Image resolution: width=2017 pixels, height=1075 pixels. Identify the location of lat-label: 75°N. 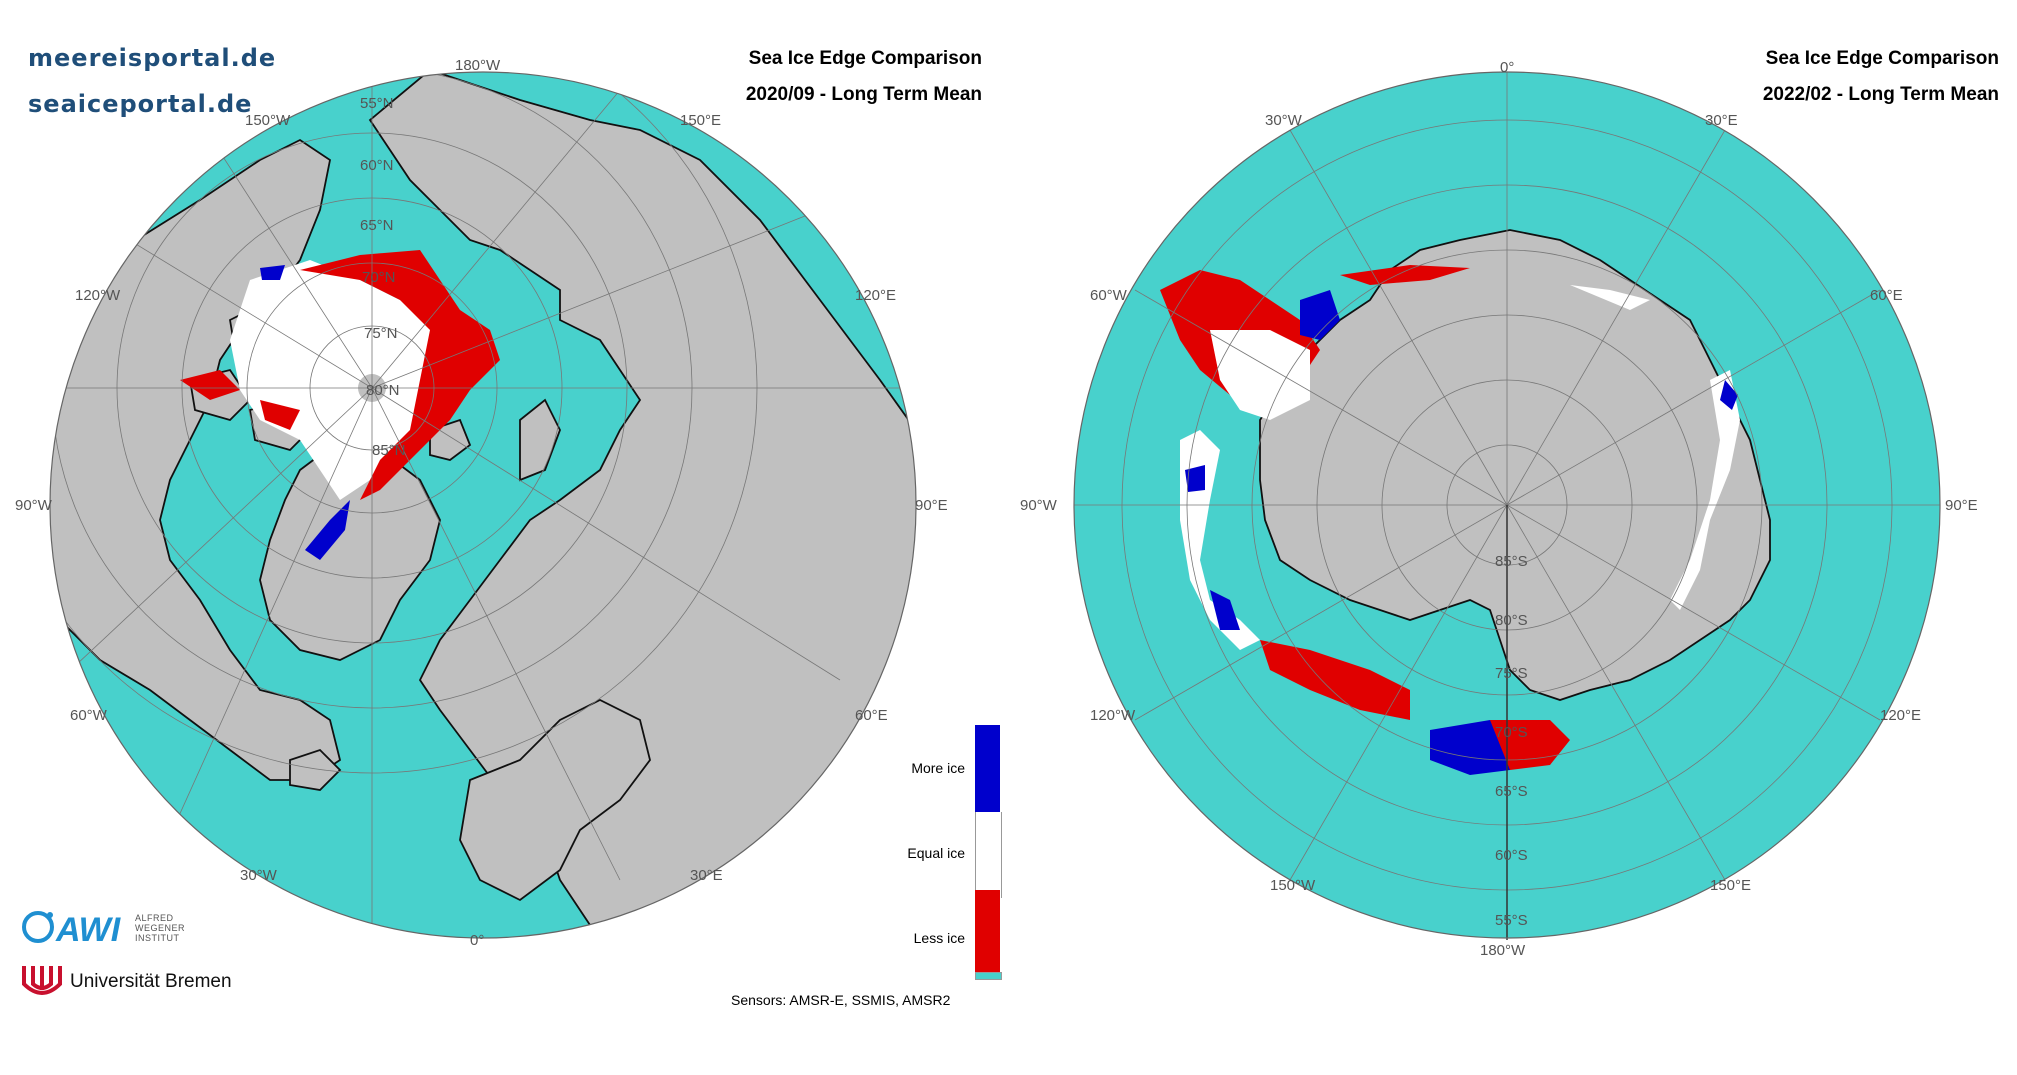
(381, 333).